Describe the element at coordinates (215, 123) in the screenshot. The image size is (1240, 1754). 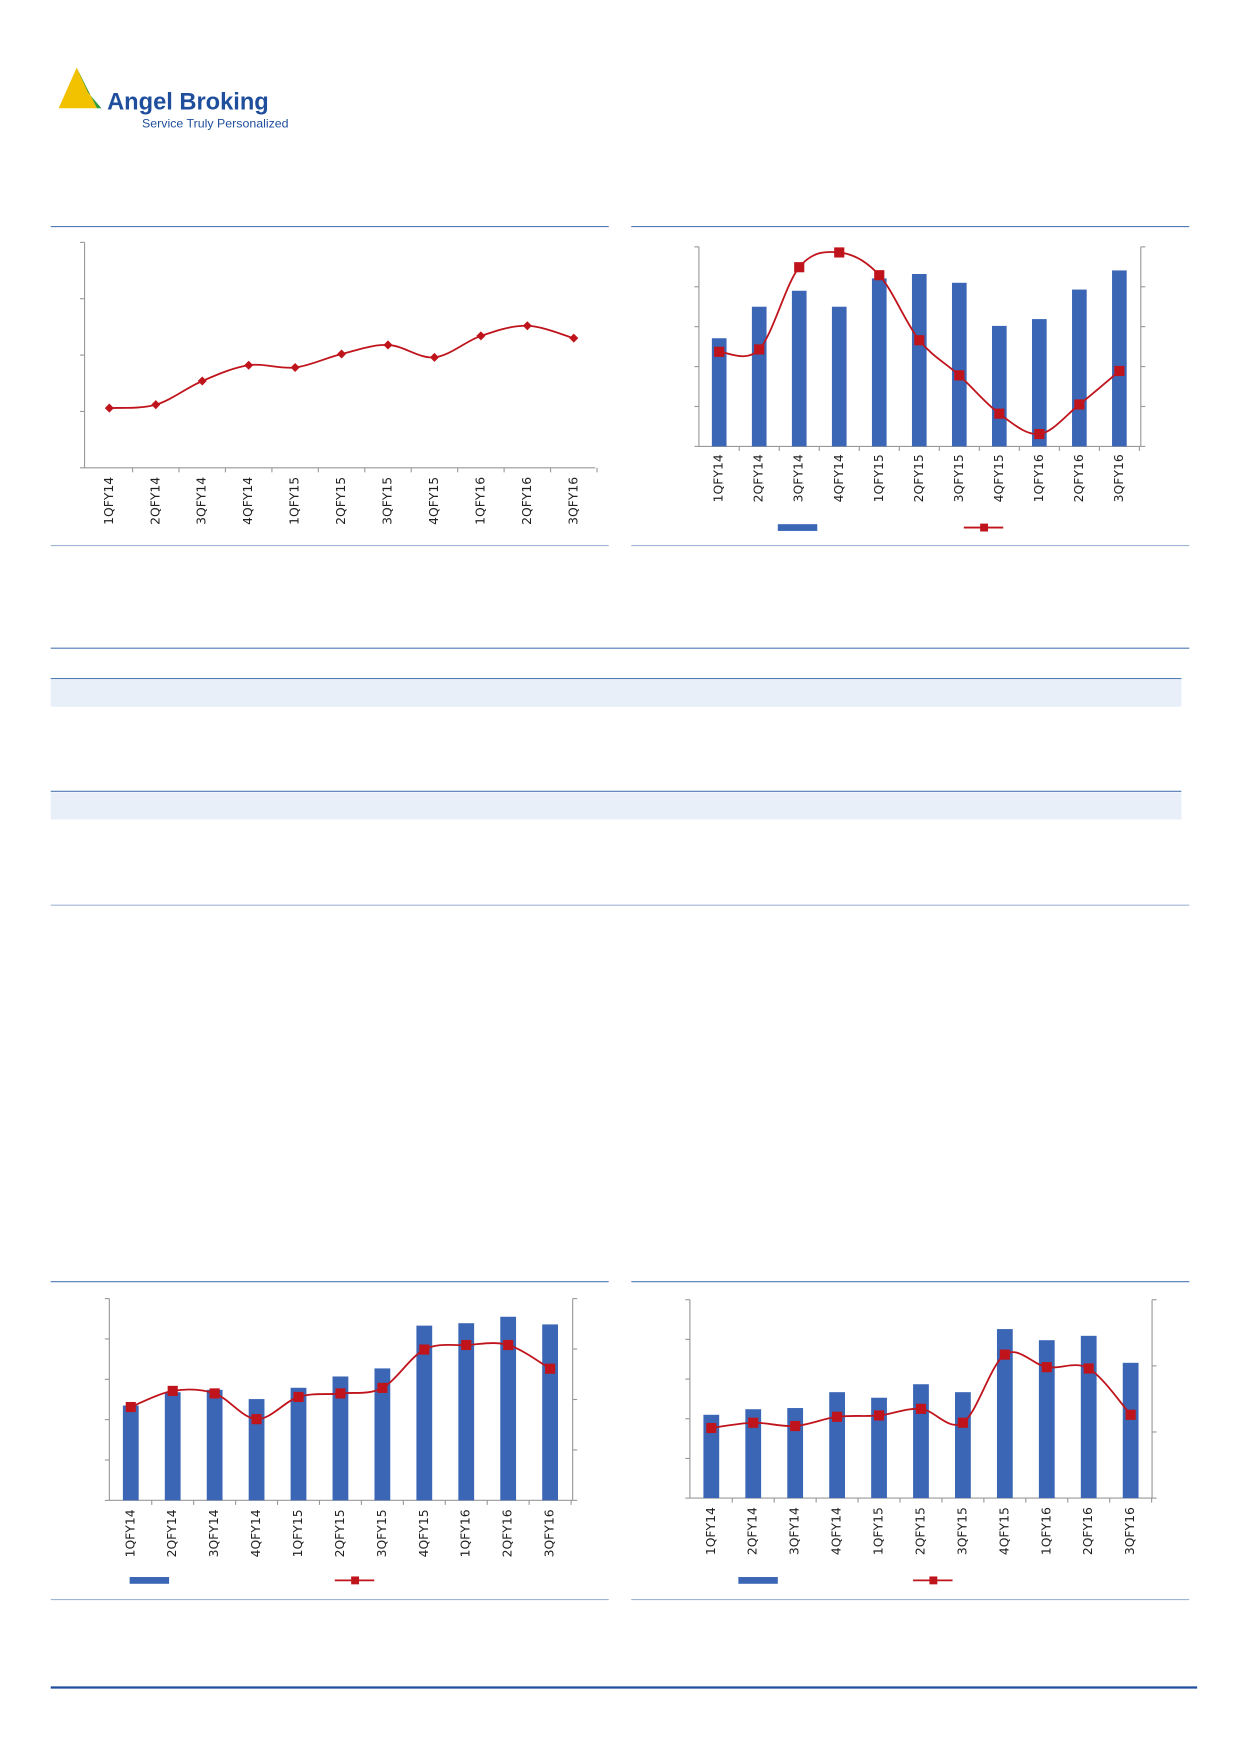
I see `tagline: Service Truly Personalized` at that location.